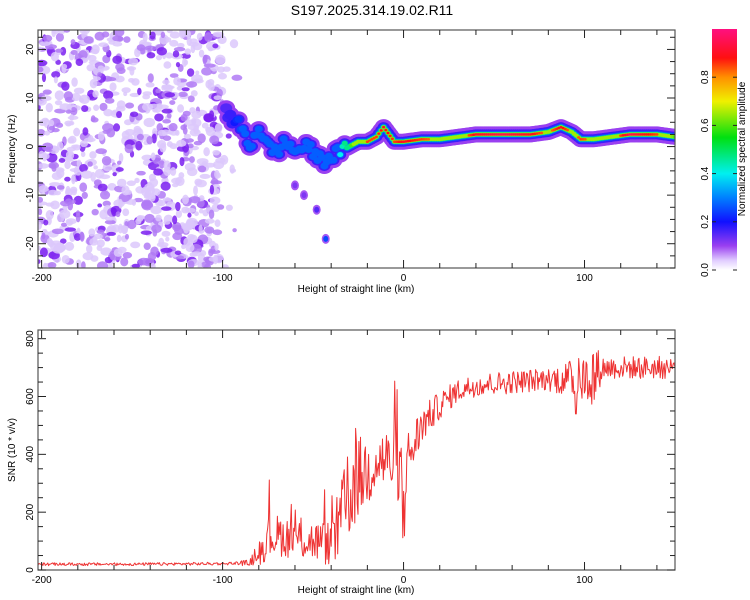  Describe the element at coordinates (705, 173) in the screenshot. I see `colorbar-tick-label: 0.4` at that location.